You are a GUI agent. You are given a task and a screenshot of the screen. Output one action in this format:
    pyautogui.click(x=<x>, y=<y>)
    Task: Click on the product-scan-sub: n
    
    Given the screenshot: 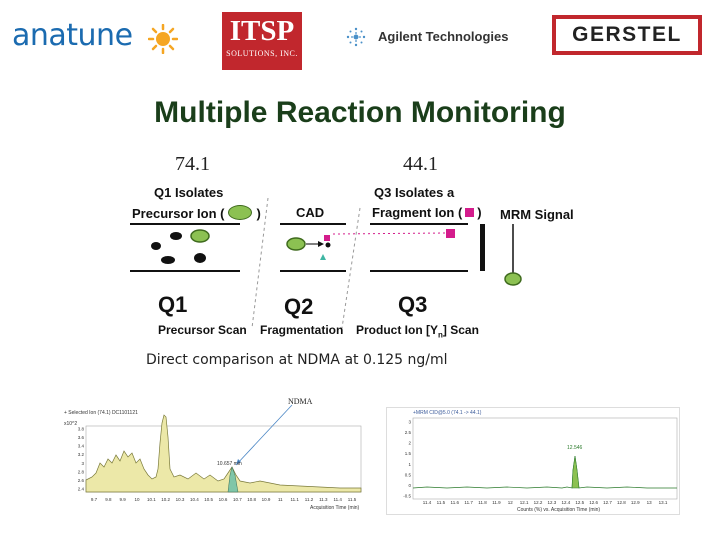 What is the action you would take?
    pyautogui.click(x=440, y=335)
    